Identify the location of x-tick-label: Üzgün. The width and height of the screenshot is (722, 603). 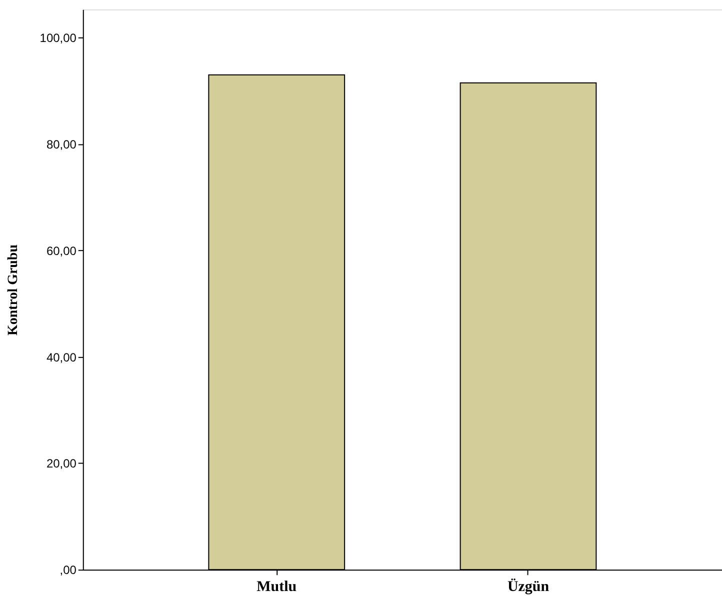
(528, 587).